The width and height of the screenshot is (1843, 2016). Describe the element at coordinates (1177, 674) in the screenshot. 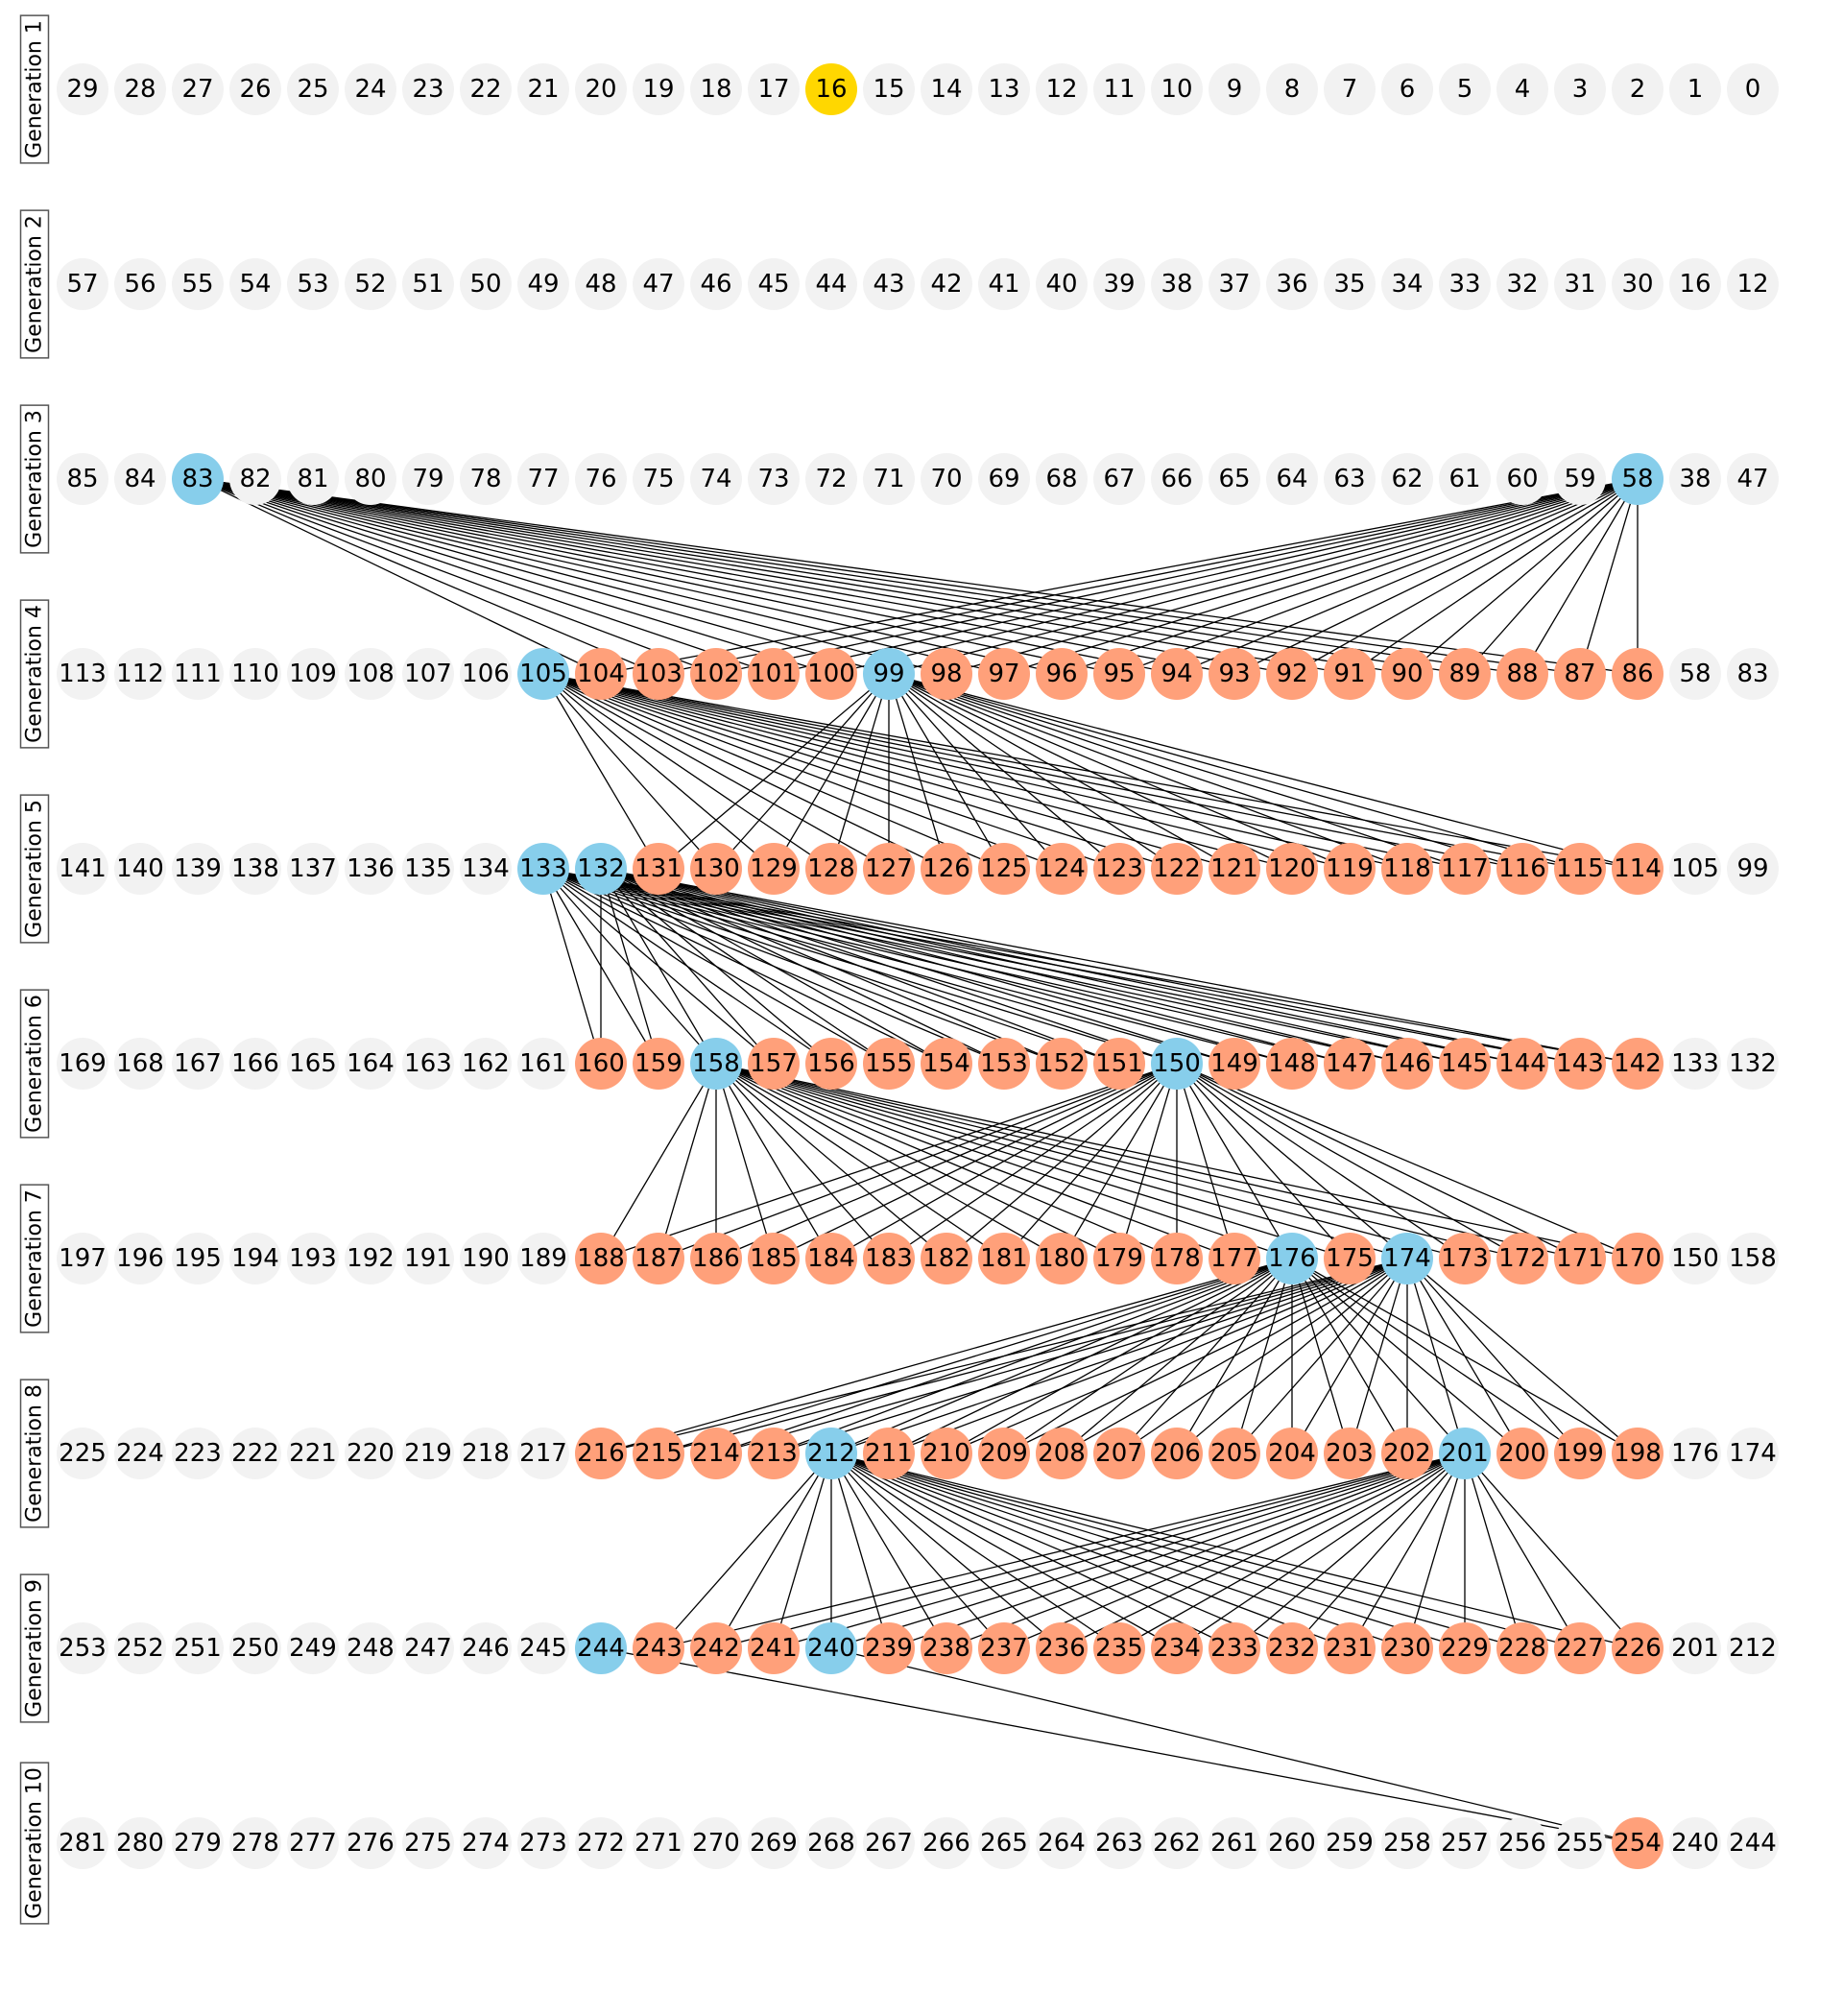

I see `node-94: 94` at that location.